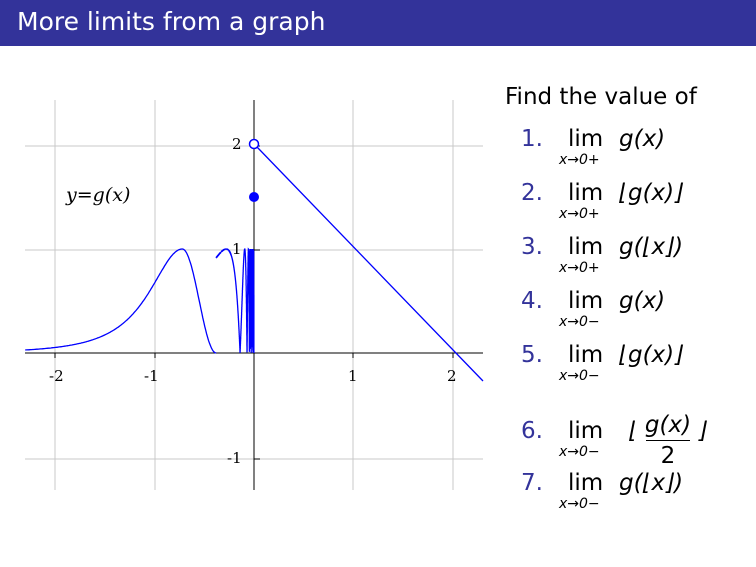  I want to click on oscillation-curve, so click(235, 300).